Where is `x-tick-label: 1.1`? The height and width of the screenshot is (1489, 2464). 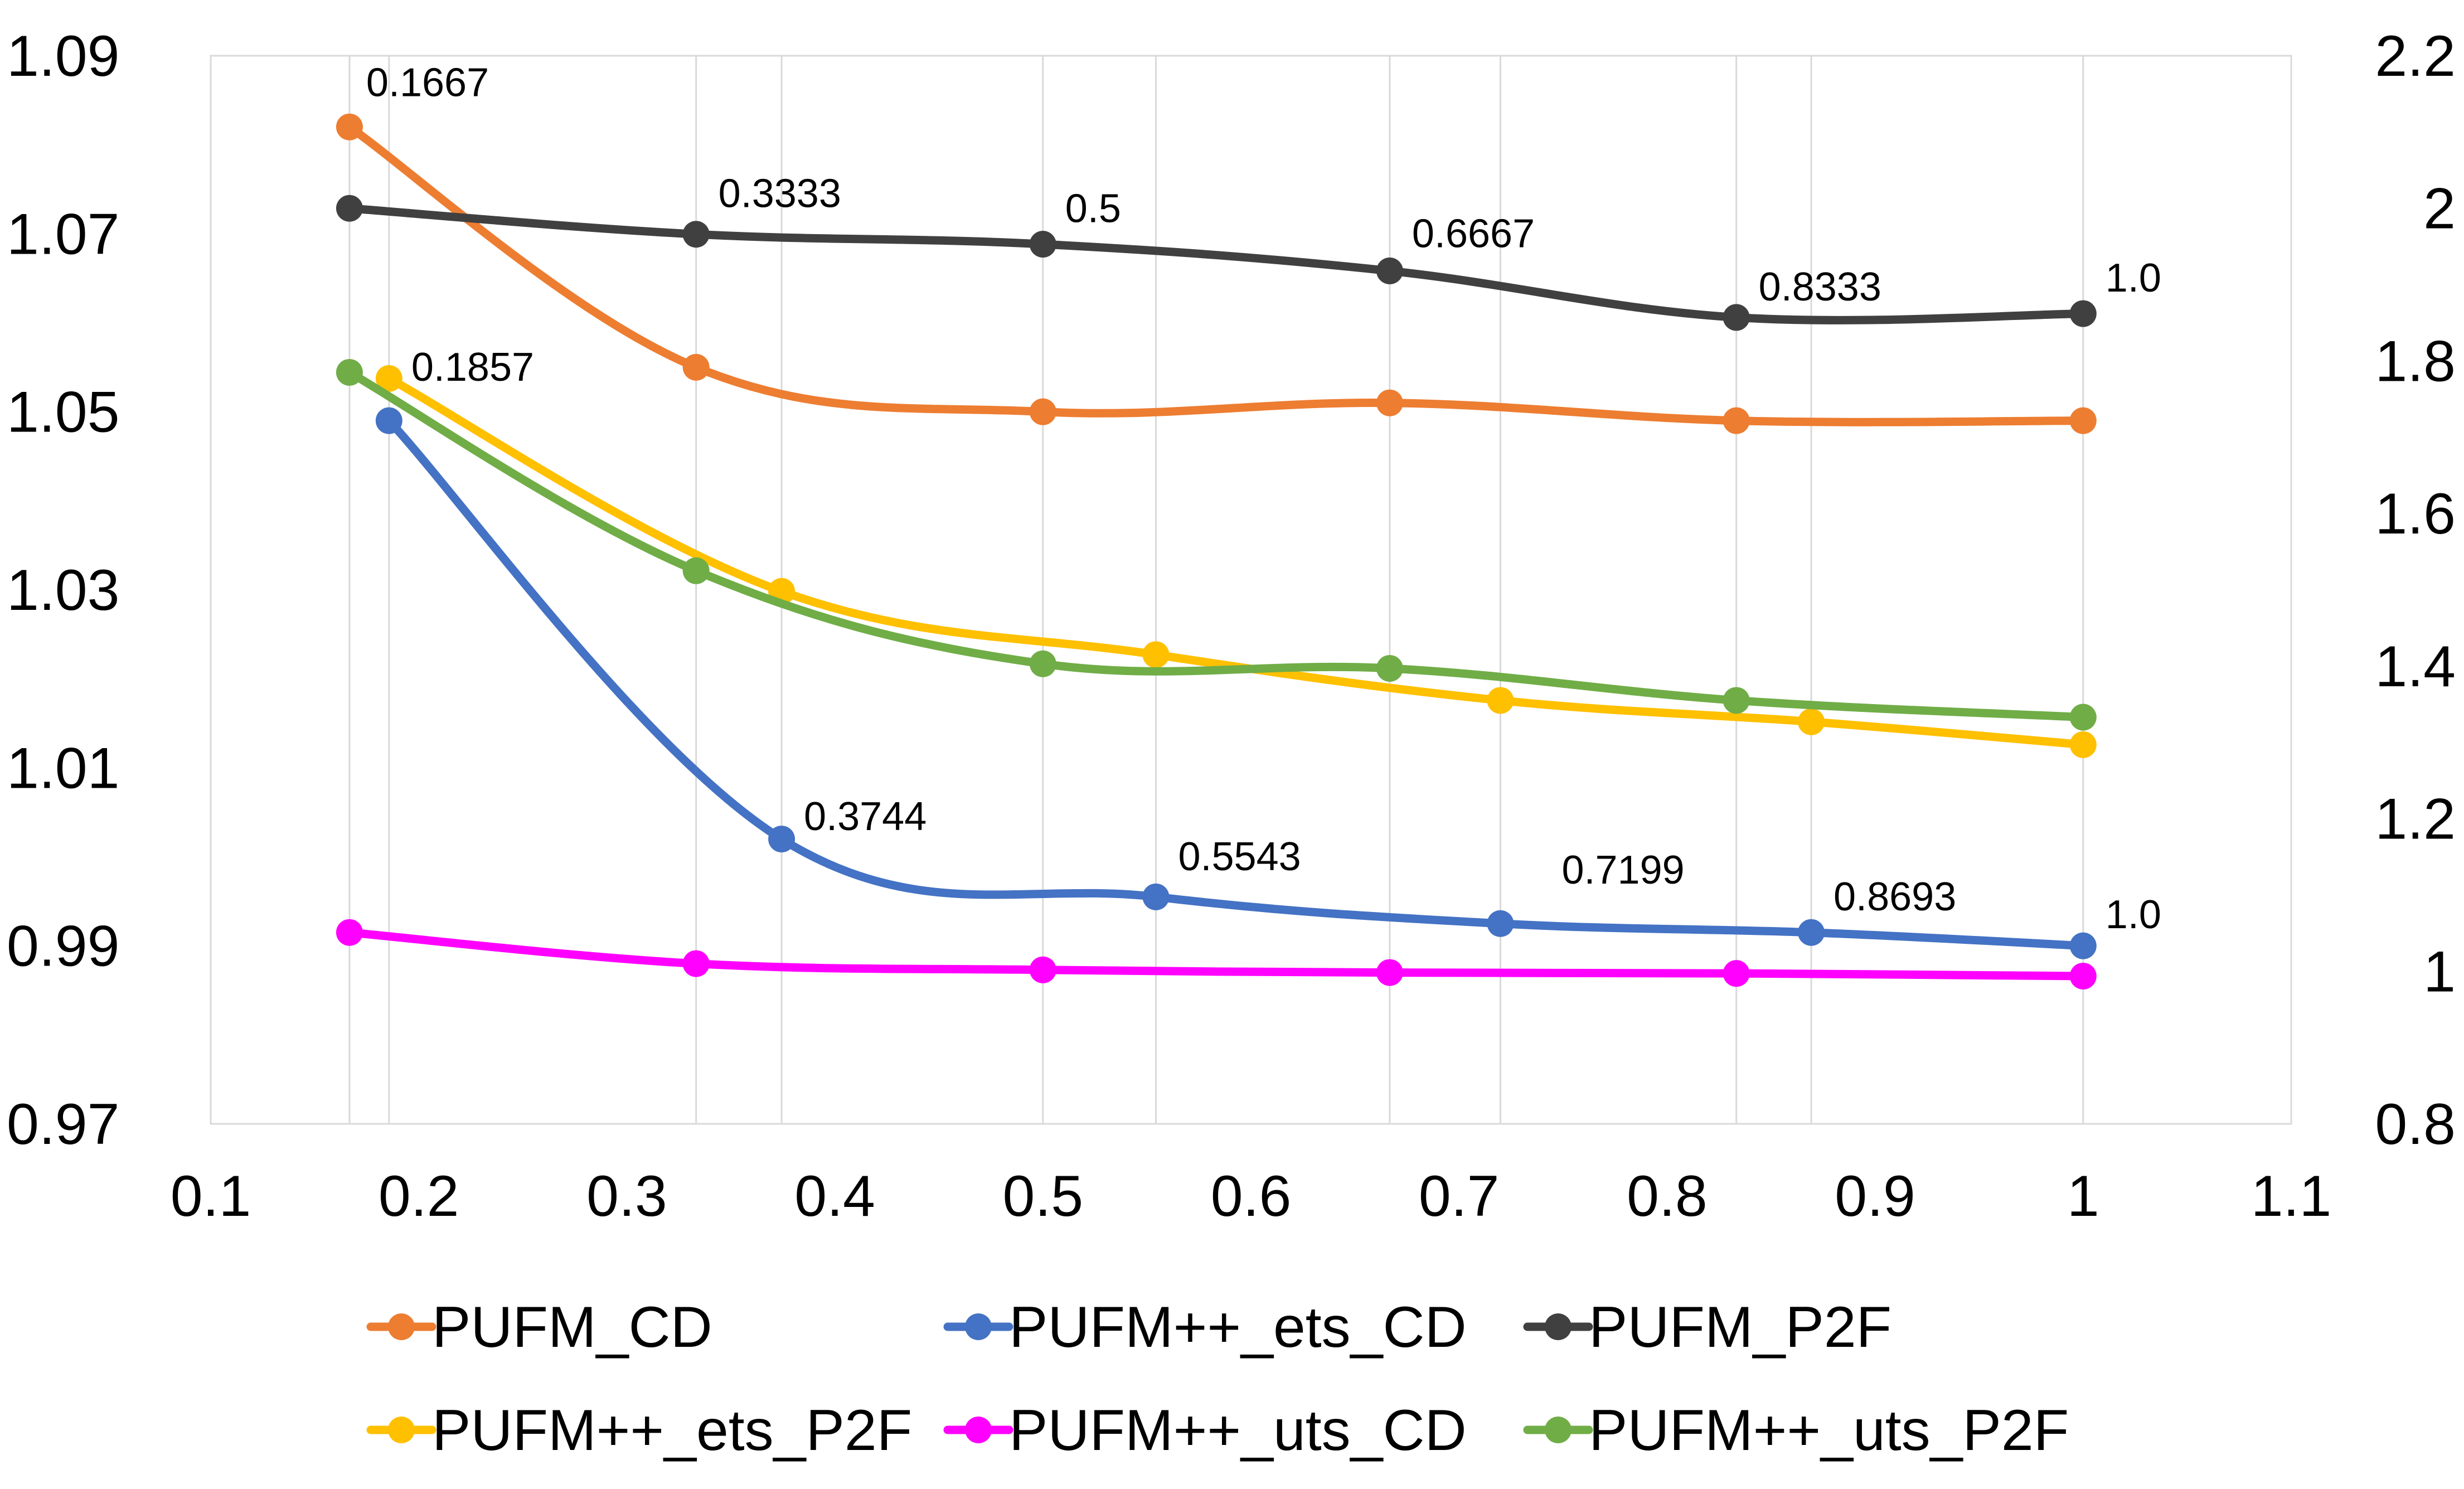
x-tick-label: 1.1 is located at coordinates (2292, 1196).